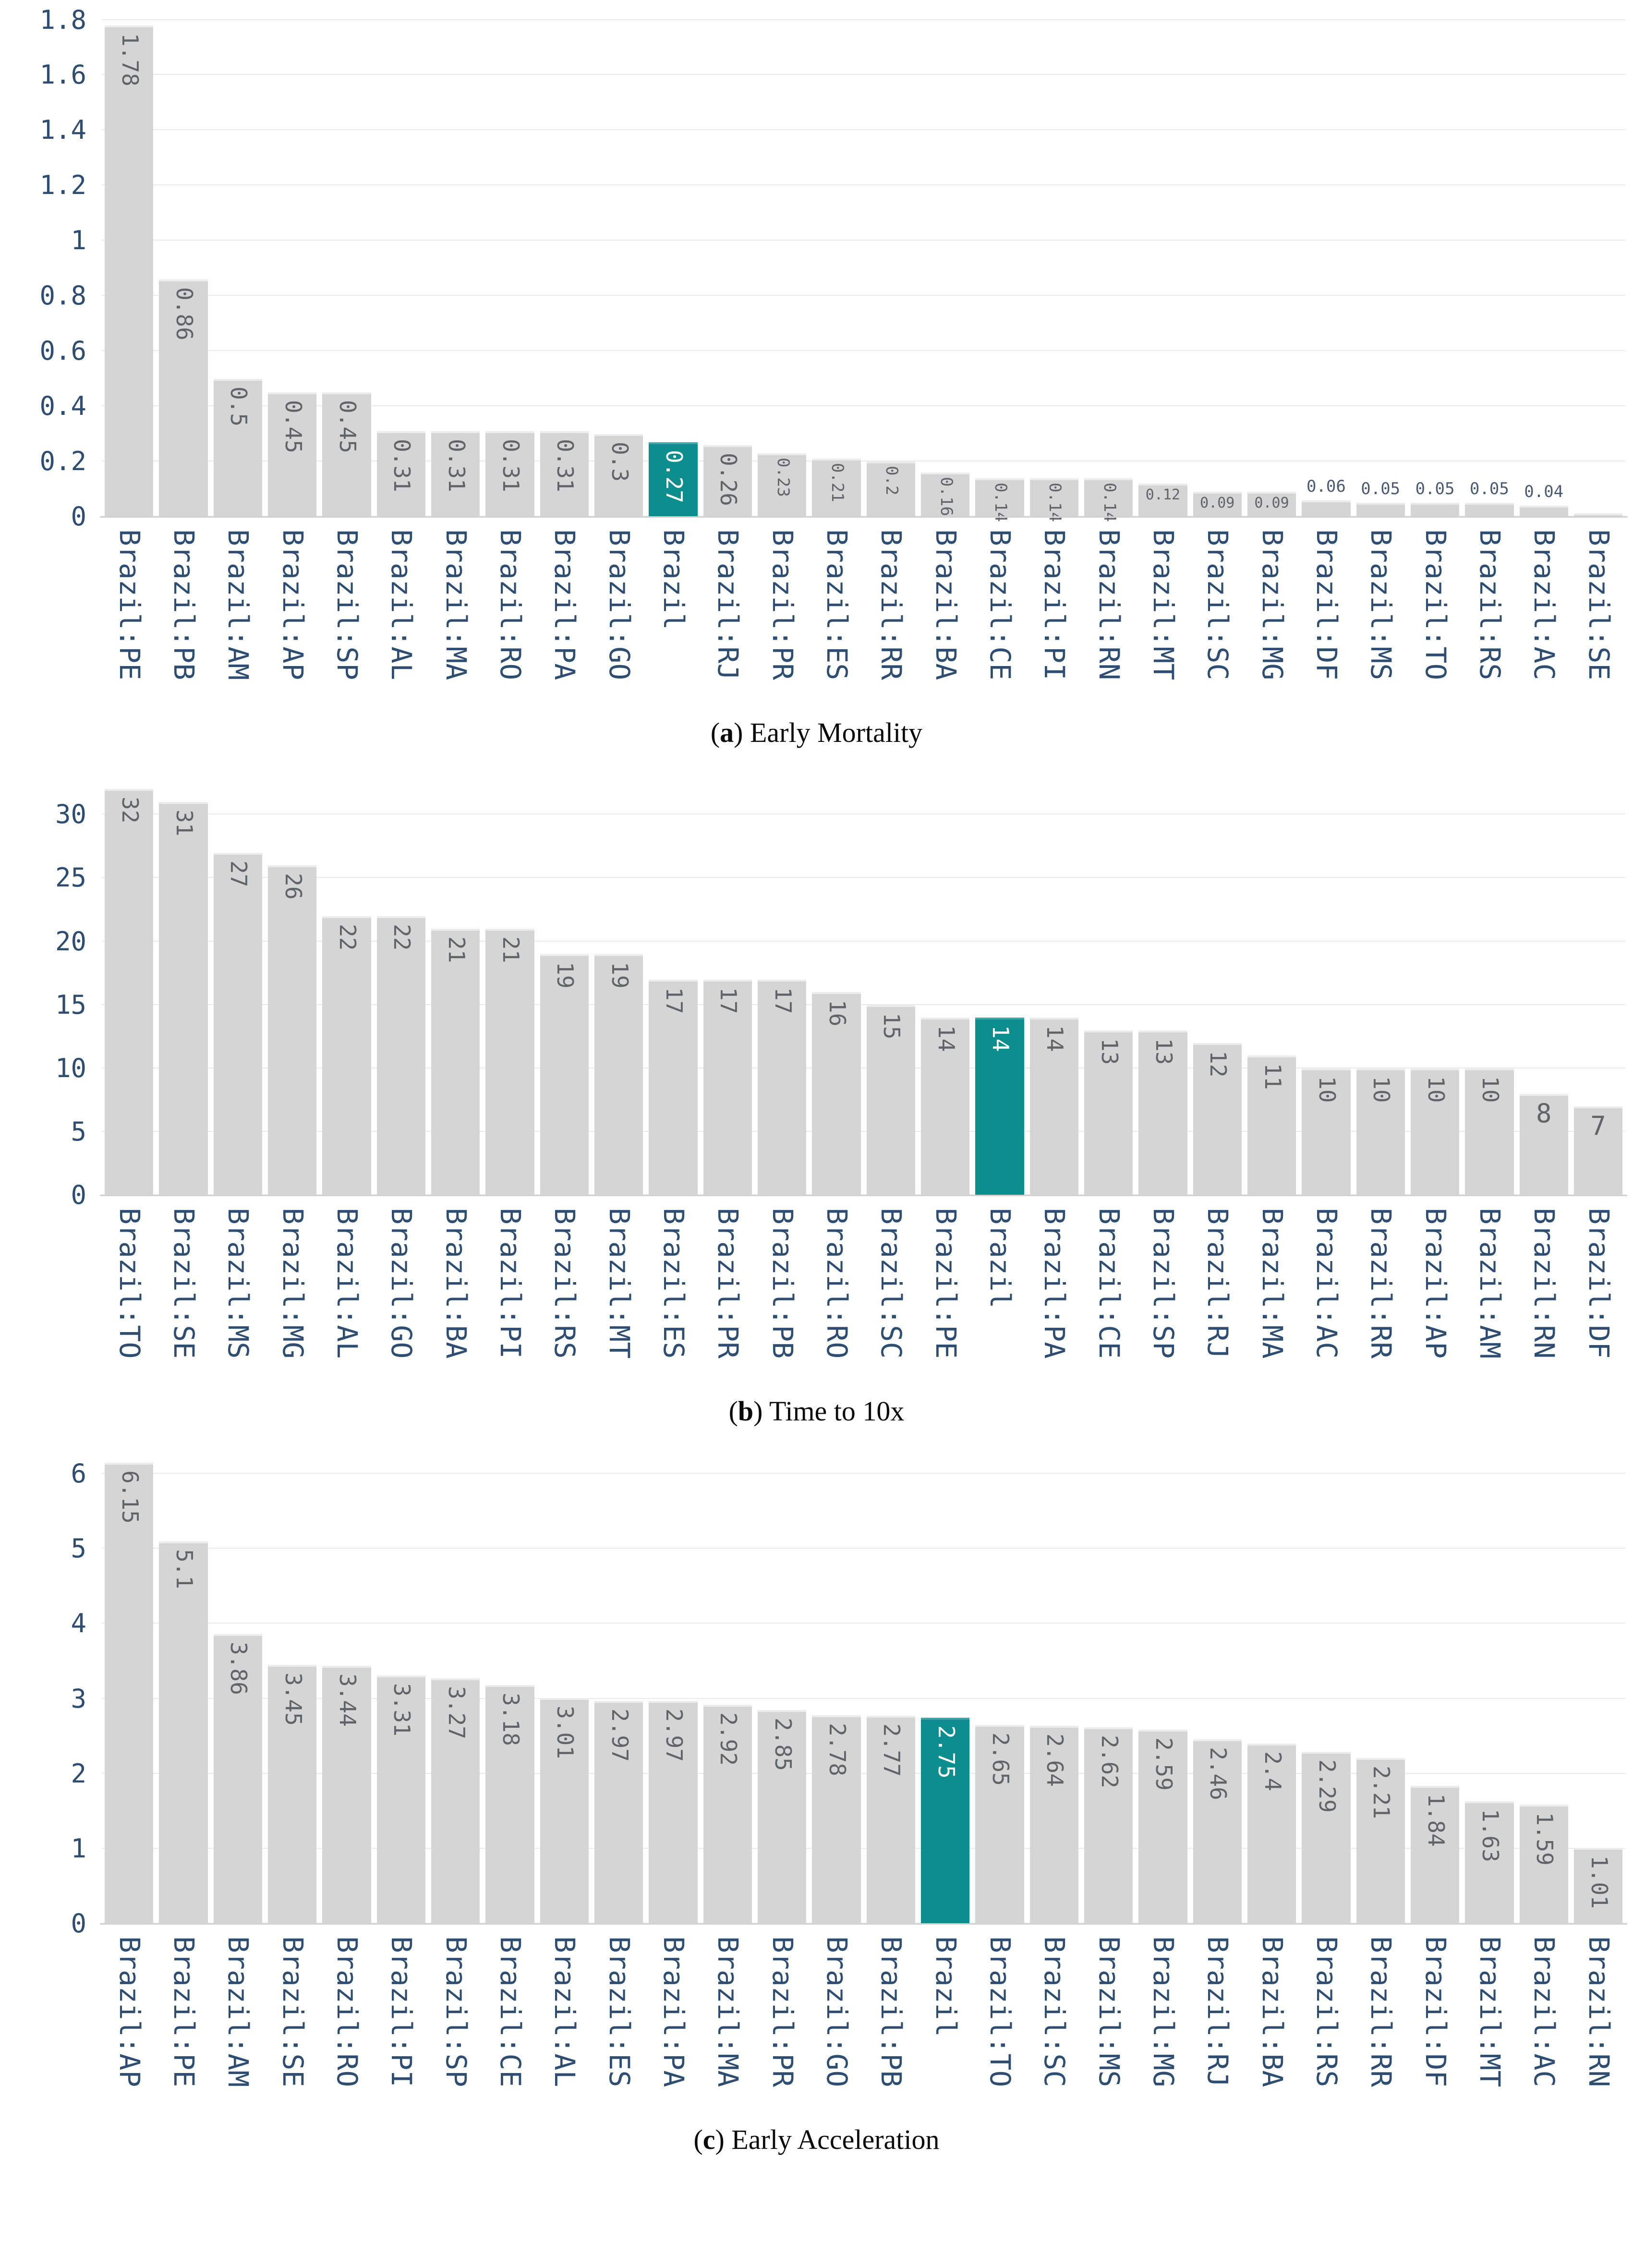 Image resolution: width=1633 pixels, height=2268 pixels. I want to click on bar-value-label: 0.45, so click(293, 427).